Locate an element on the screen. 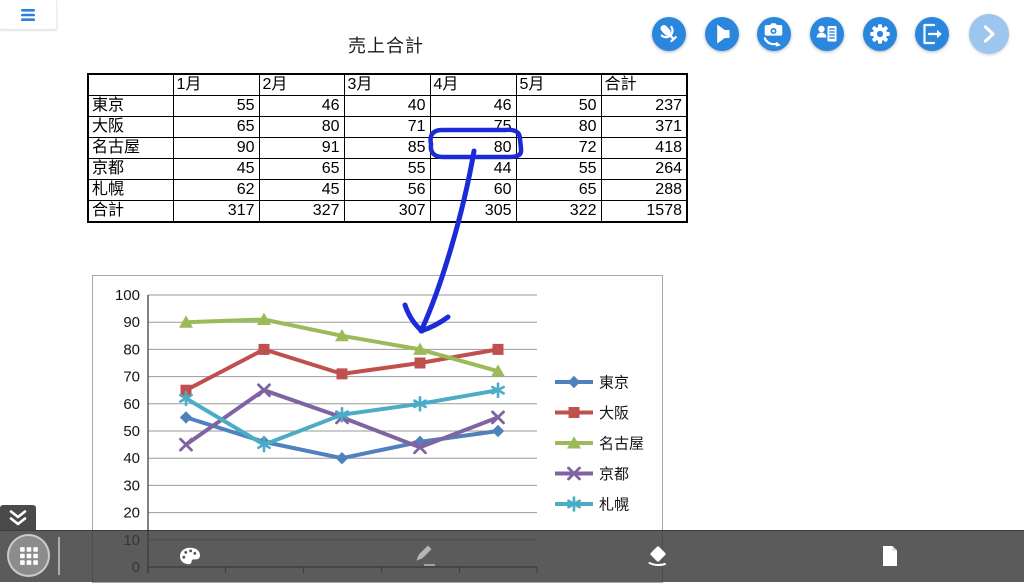 The height and width of the screenshot is (583, 1024). table-row: 合計 317 327 307 305 322 1578 is located at coordinates (387, 211).